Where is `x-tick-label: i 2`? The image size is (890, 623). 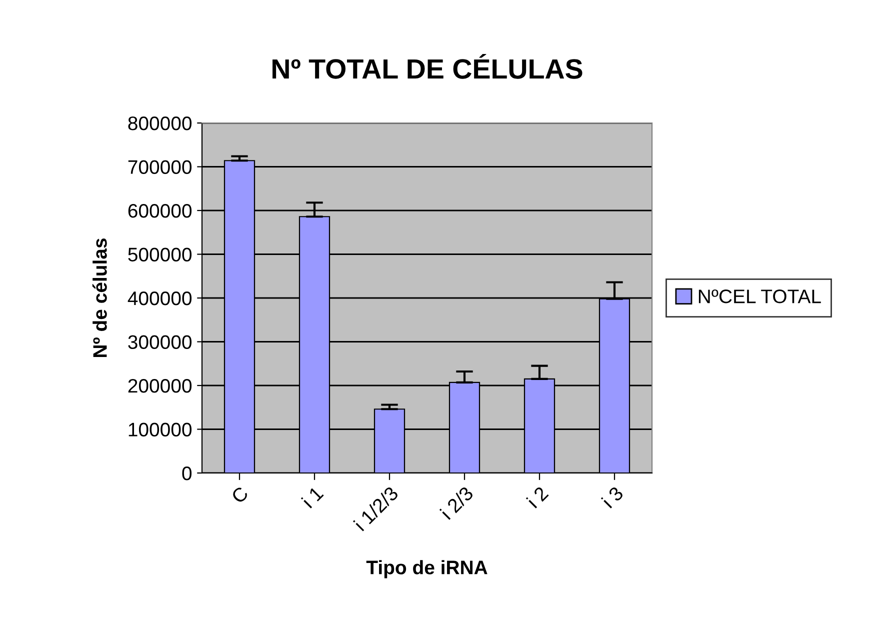 x-tick-label: i 2 is located at coordinates (537, 496).